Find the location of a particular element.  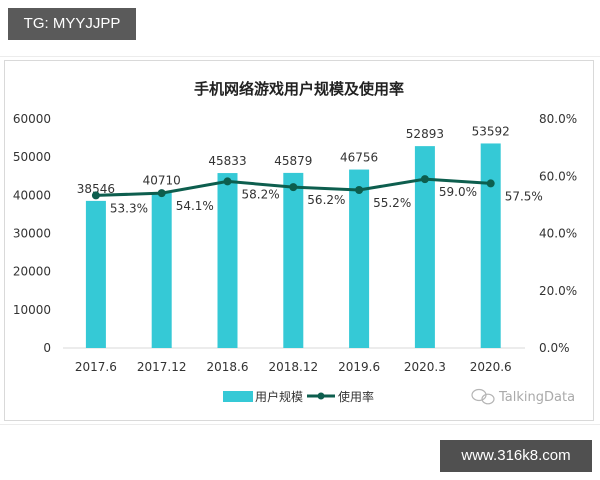

y-left-tick: 10000 is located at coordinates (32, 310).